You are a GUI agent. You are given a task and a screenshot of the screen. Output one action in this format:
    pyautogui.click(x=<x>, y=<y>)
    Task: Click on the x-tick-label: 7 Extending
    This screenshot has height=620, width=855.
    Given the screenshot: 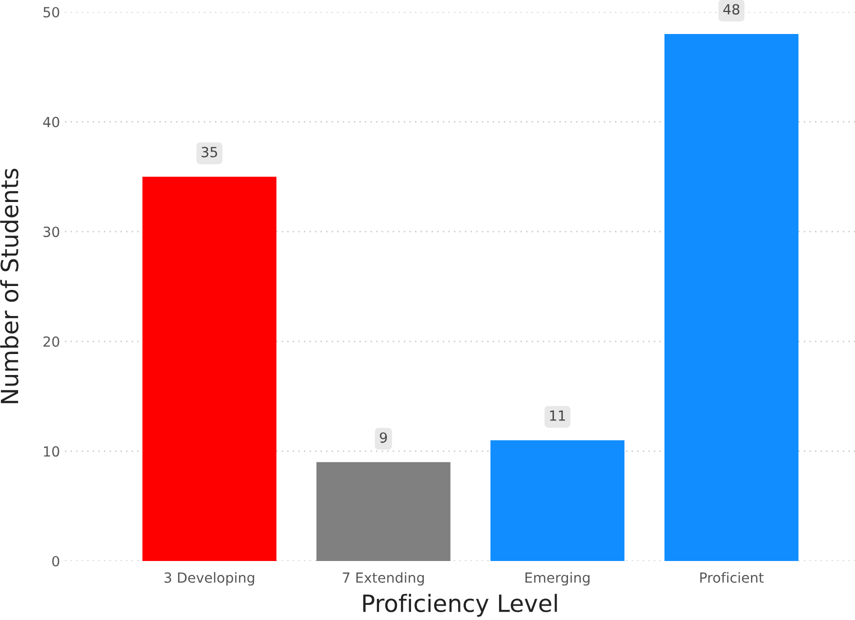 What is the action you would take?
    pyautogui.click(x=383, y=579)
    